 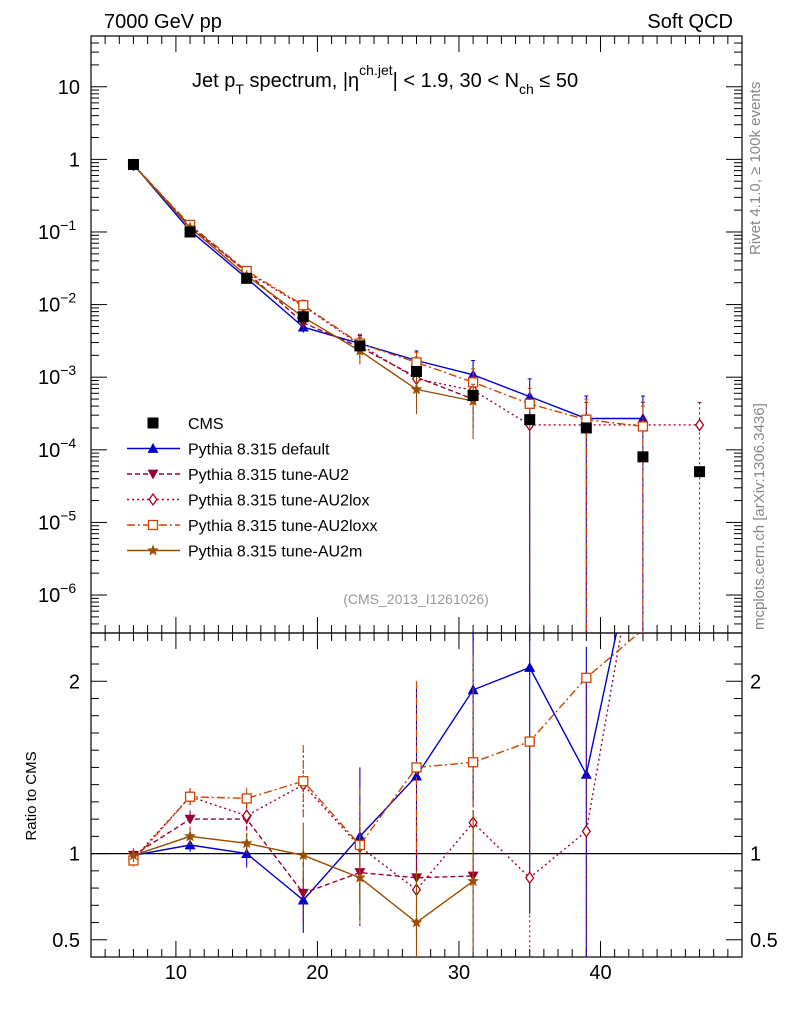 I want to click on y-tick-label-main: 1, so click(x=74, y=160).